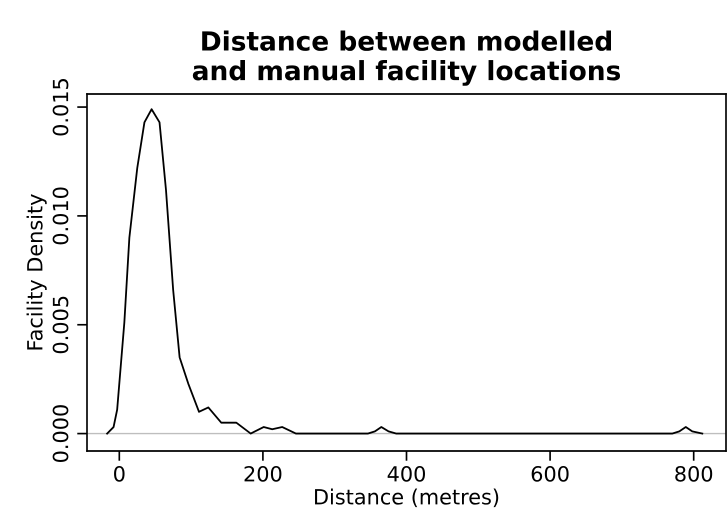 The width and height of the screenshot is (727, 523). What do you see at coordinates (60, 325) in the screenshot?
I see `y-tick-label: 0.005` at bounding box center [60, 325].